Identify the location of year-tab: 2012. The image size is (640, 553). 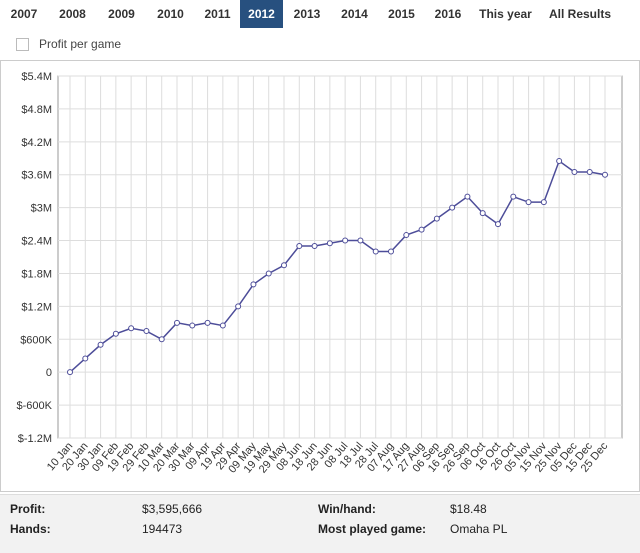
(261, 14).